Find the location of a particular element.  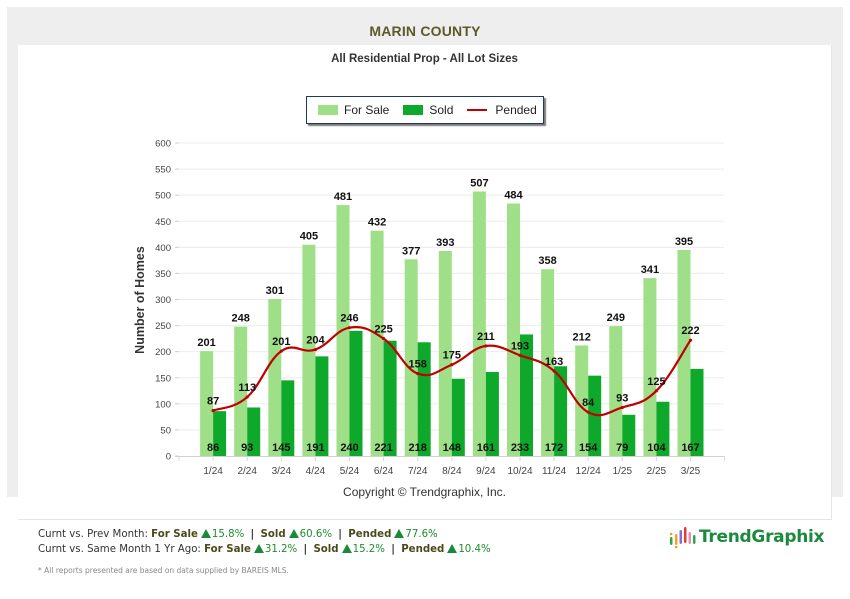

x-tick-label: 8/24 is located at coordinates (452, 471).